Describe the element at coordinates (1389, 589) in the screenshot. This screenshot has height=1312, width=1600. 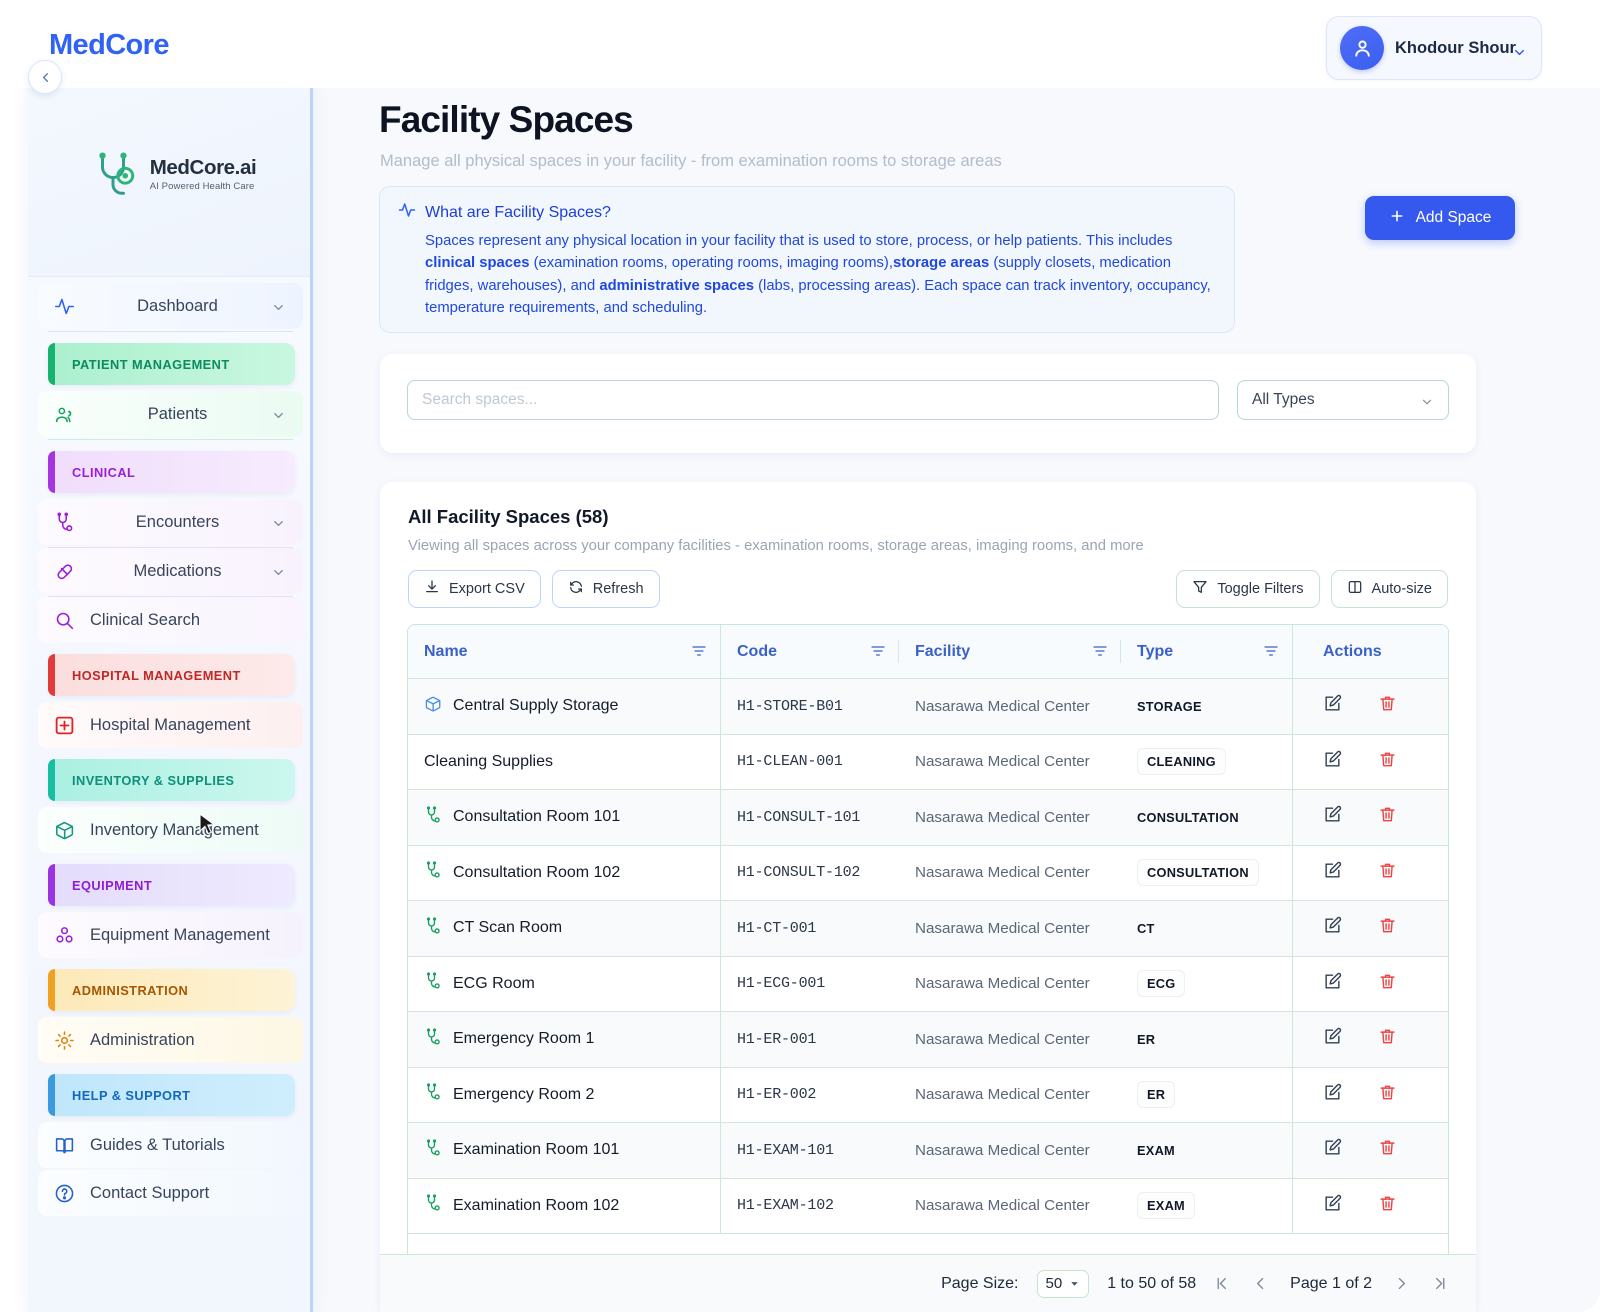
I see `auto-size-button: Auto-size` at that location.